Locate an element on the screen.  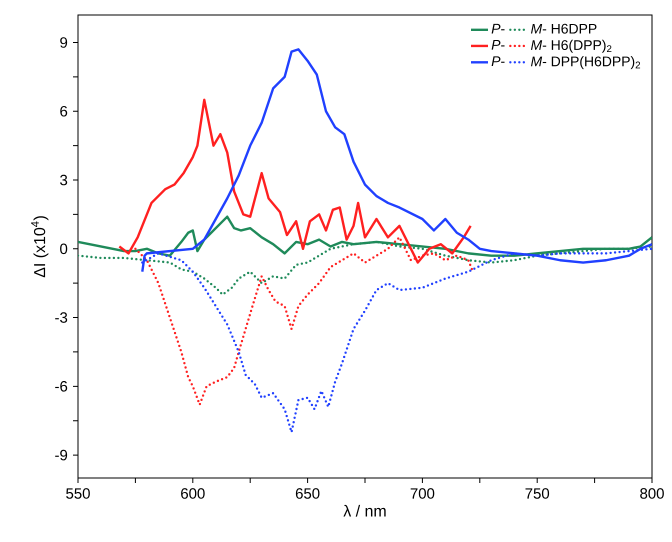
x-tick-label: 750 is located at coordinates (538, 493).